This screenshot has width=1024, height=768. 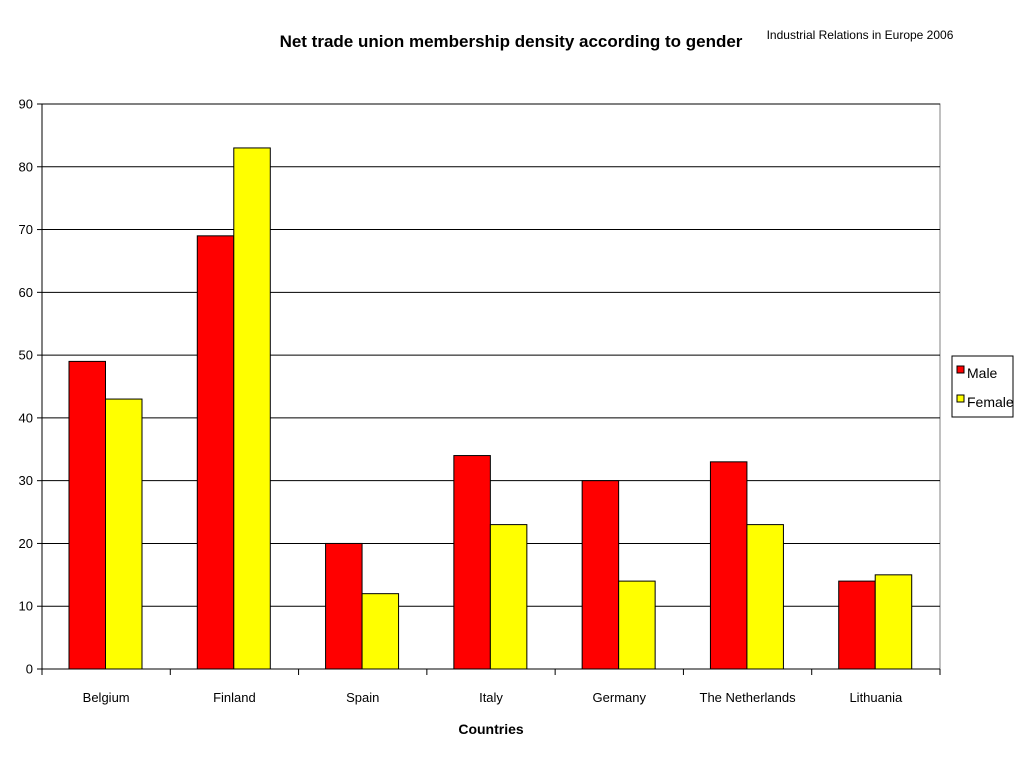 What do you see at coordinates (26, 166) in the screenshot?
I see `y-tick-label: 80` at bounding box center [26, 166].